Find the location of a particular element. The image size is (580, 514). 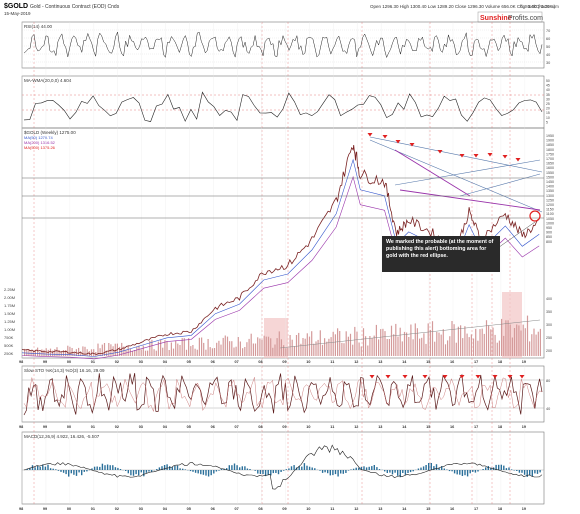

year-label: 05 is located at coordinates (189, 427).